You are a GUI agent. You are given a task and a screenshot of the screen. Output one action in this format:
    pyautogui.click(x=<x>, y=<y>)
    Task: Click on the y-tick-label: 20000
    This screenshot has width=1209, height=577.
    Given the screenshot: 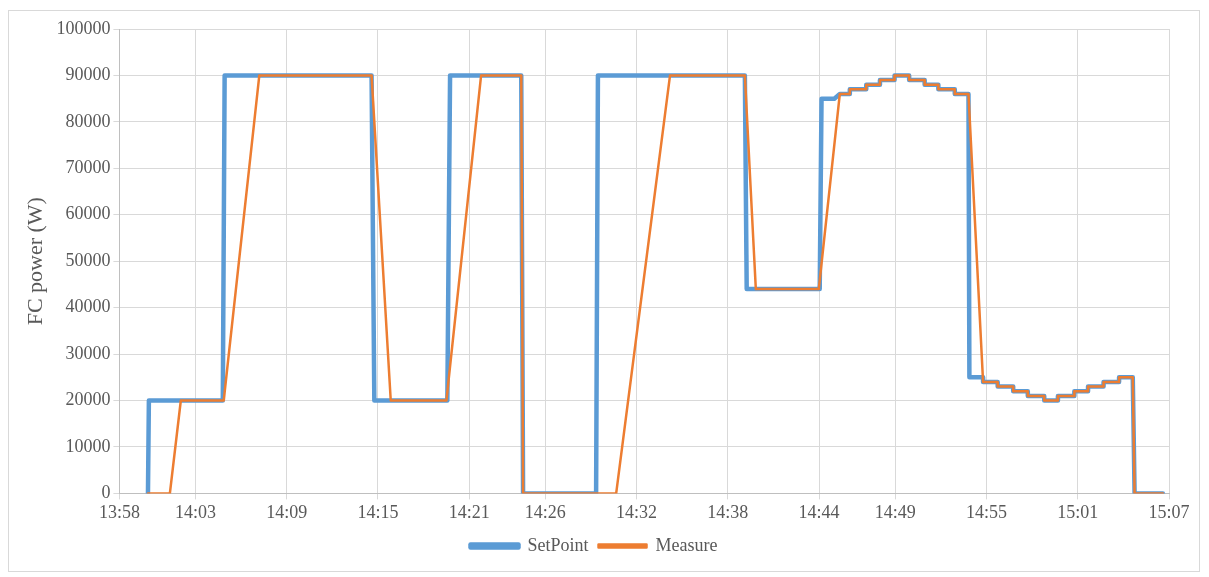 What is the action you would take?
    pyautogui.click(x=88, y=399)
    